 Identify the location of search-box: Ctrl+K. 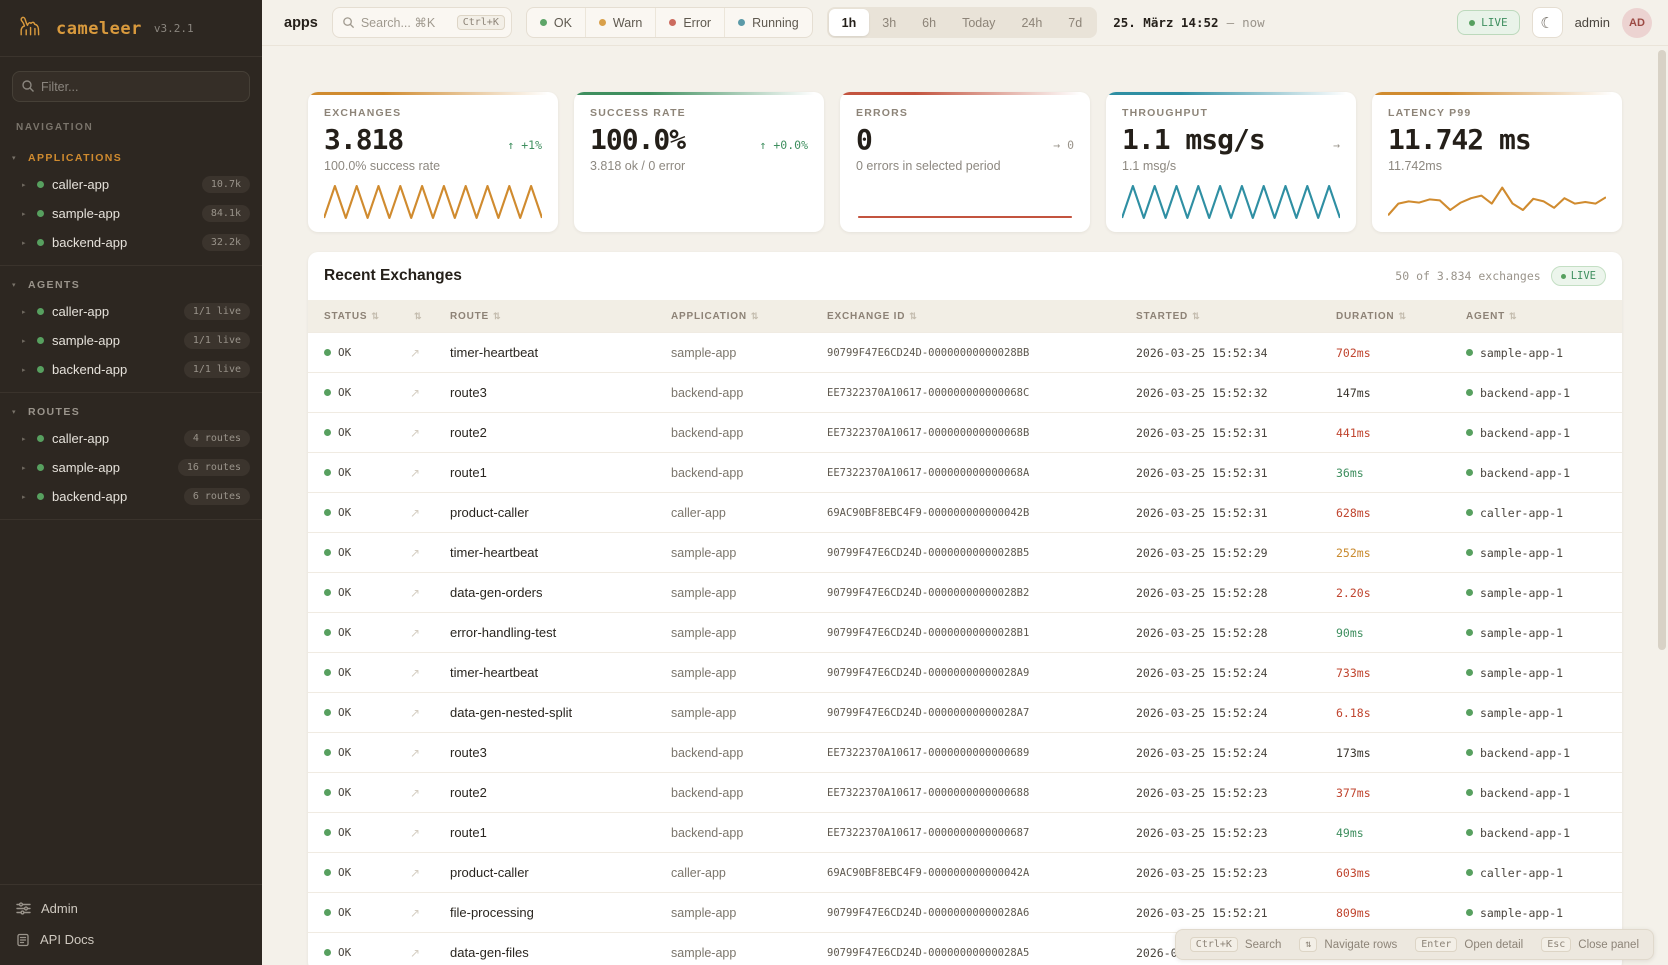
(421, 22).